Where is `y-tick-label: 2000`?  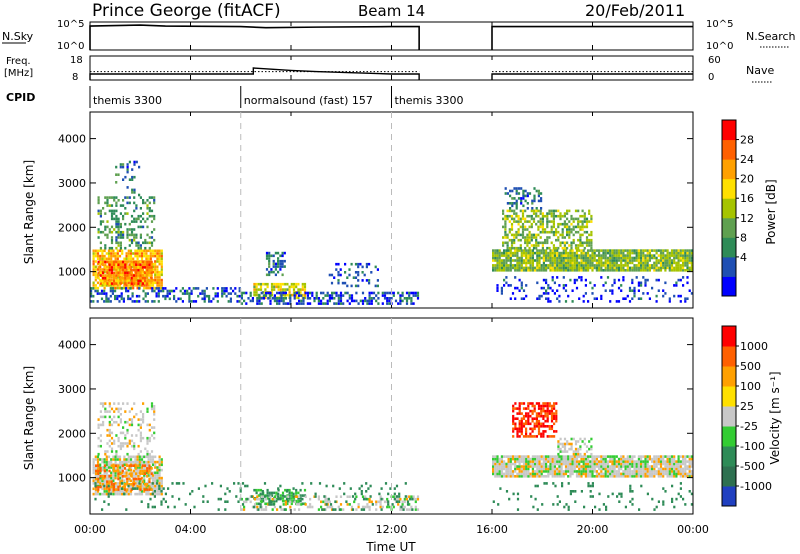 y-tick-label: 2000 is located at coordinates (72, 433).